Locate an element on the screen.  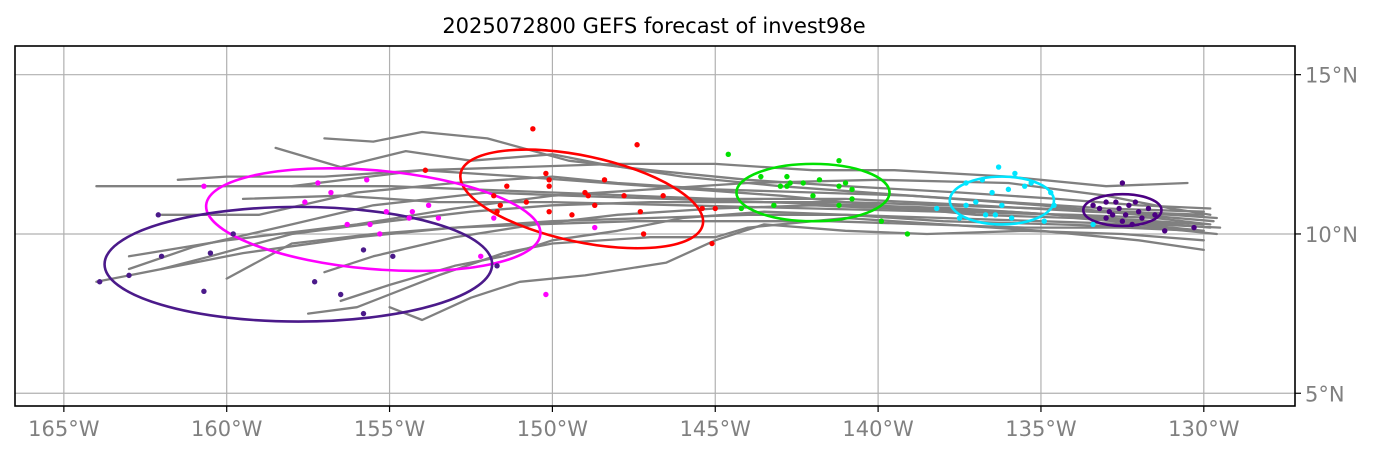
y-tick-label: 5°N is located at coordinates (1325, 394).